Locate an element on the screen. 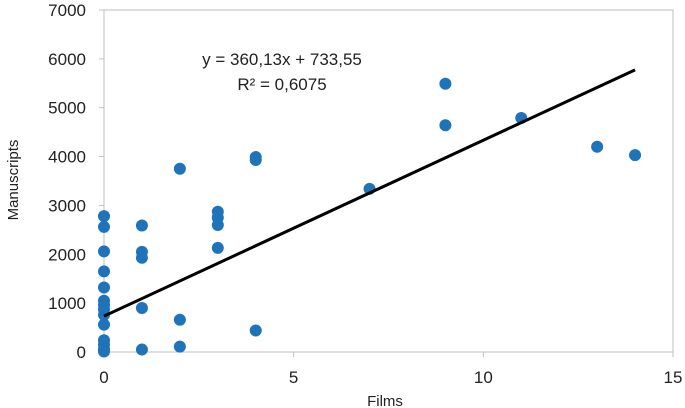 This screenshot has height=408, width=685. y-tick-label: 6000 is located at coordinates (67, 59).